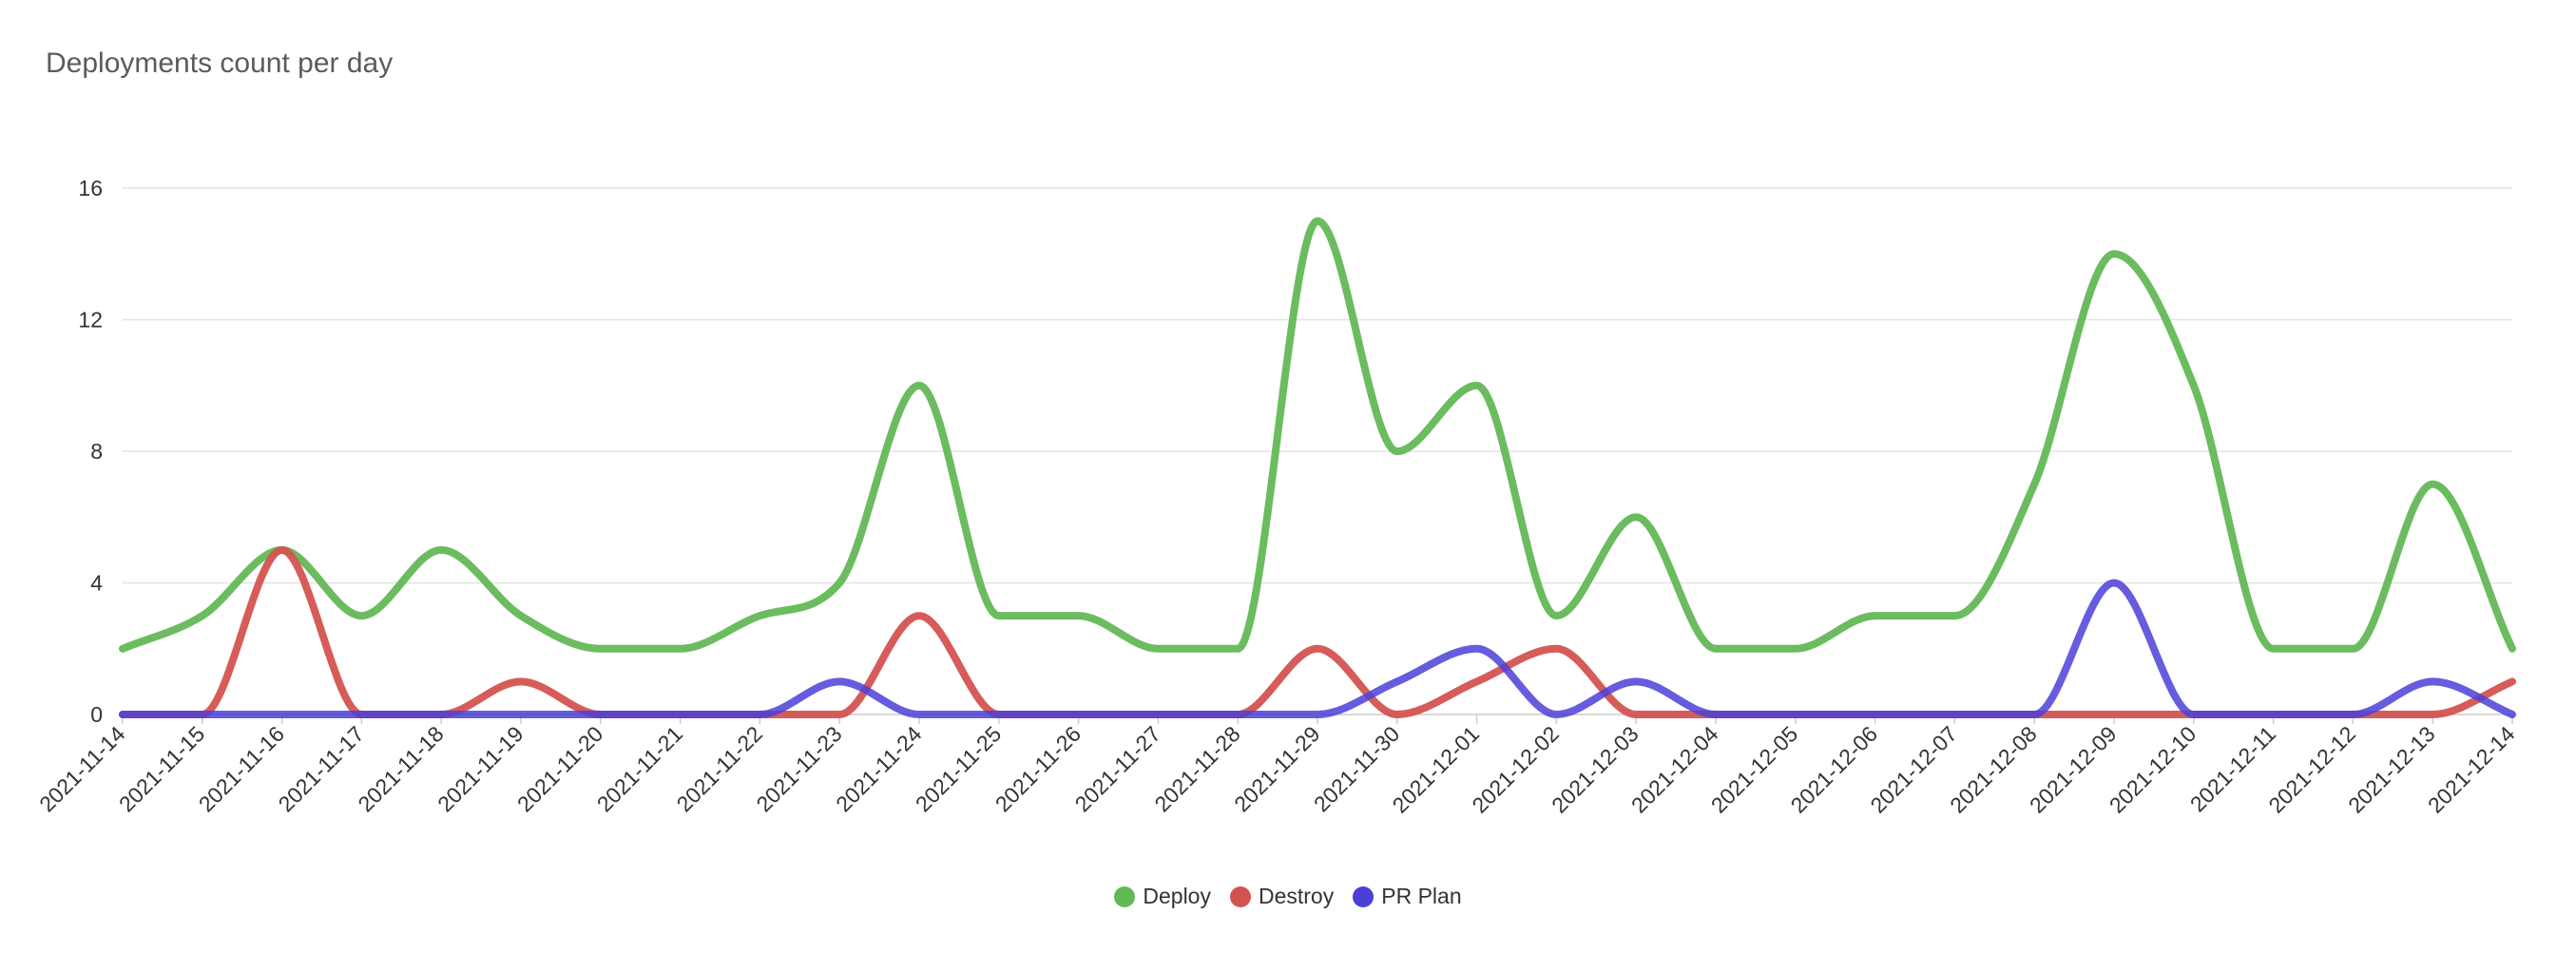 Image resolution: width=2576 pixels, height=971 pixels. Describe the element at coordinates (719, 768) in the screenshot. I see `x-tick-label: 2021-11-22` at that location.